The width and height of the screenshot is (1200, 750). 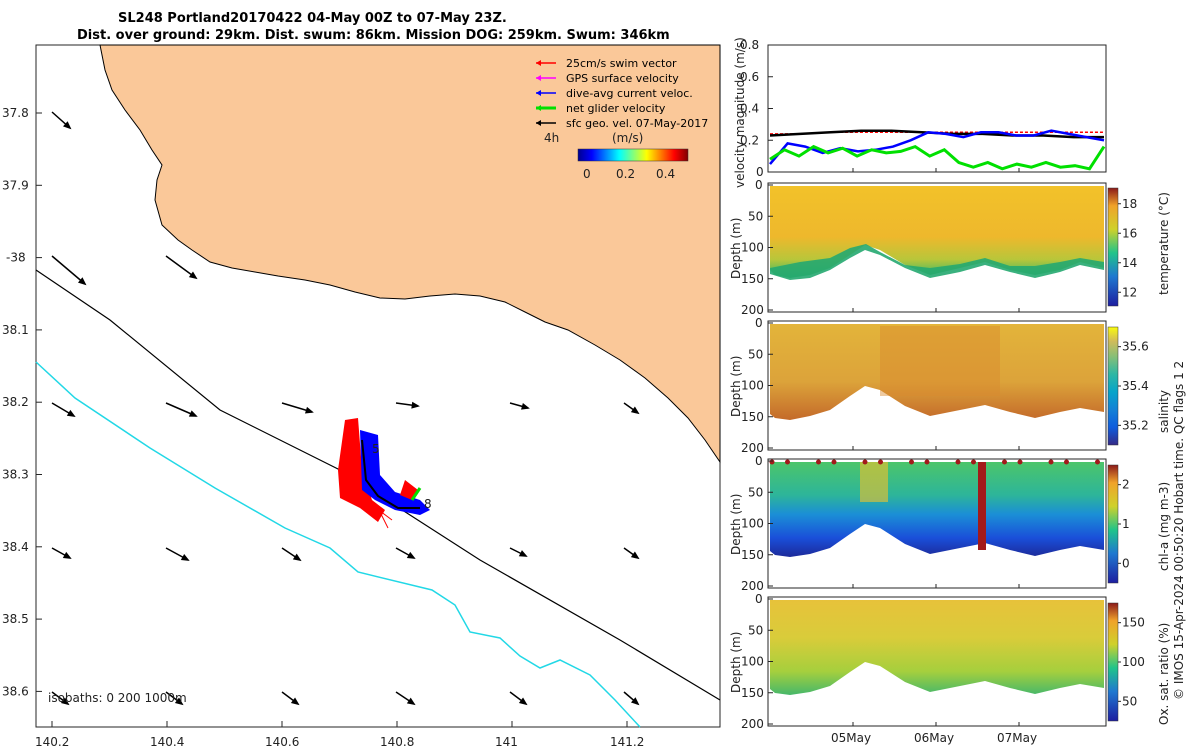 What do you see at coordinates (15, 691) in the screenshot?
I see `map-y-tick-label: 38.6` at bounding box center [15, 691].